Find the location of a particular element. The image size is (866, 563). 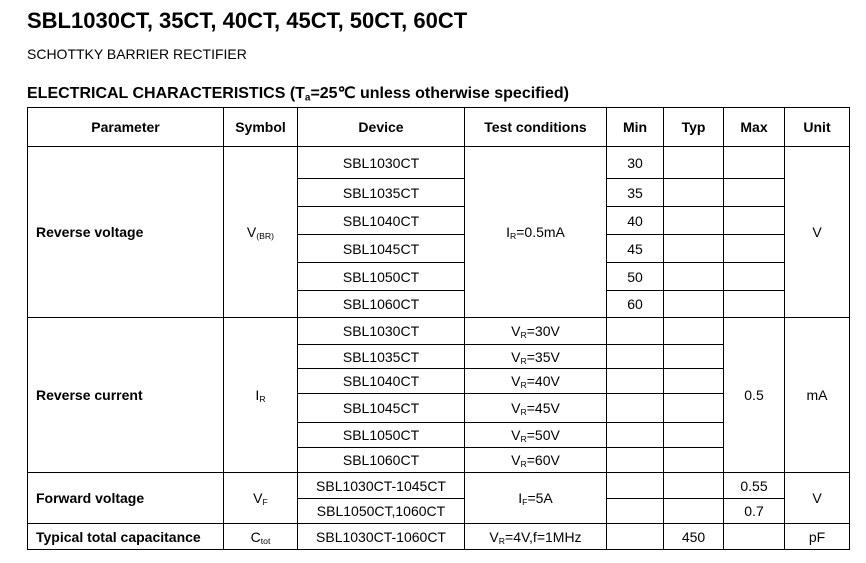

min-cell: 45 is located at coordinates (635, 248).